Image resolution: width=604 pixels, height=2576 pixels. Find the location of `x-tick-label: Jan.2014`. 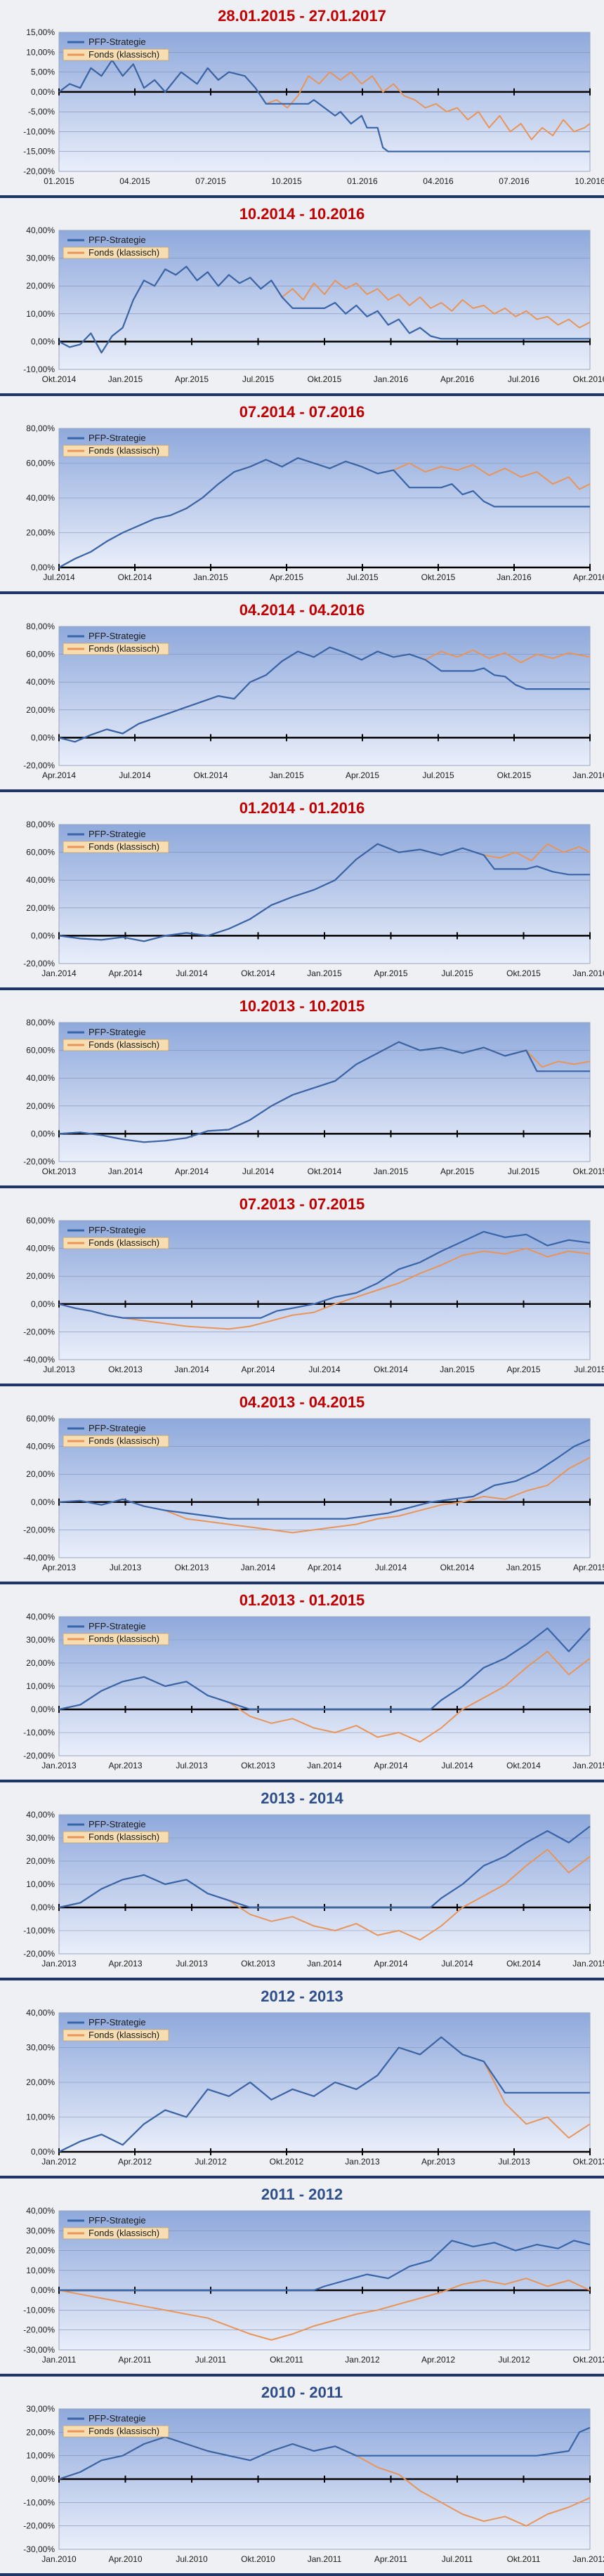

x-tick-label: Jan.2014 is located at coordinates (191, 1369).